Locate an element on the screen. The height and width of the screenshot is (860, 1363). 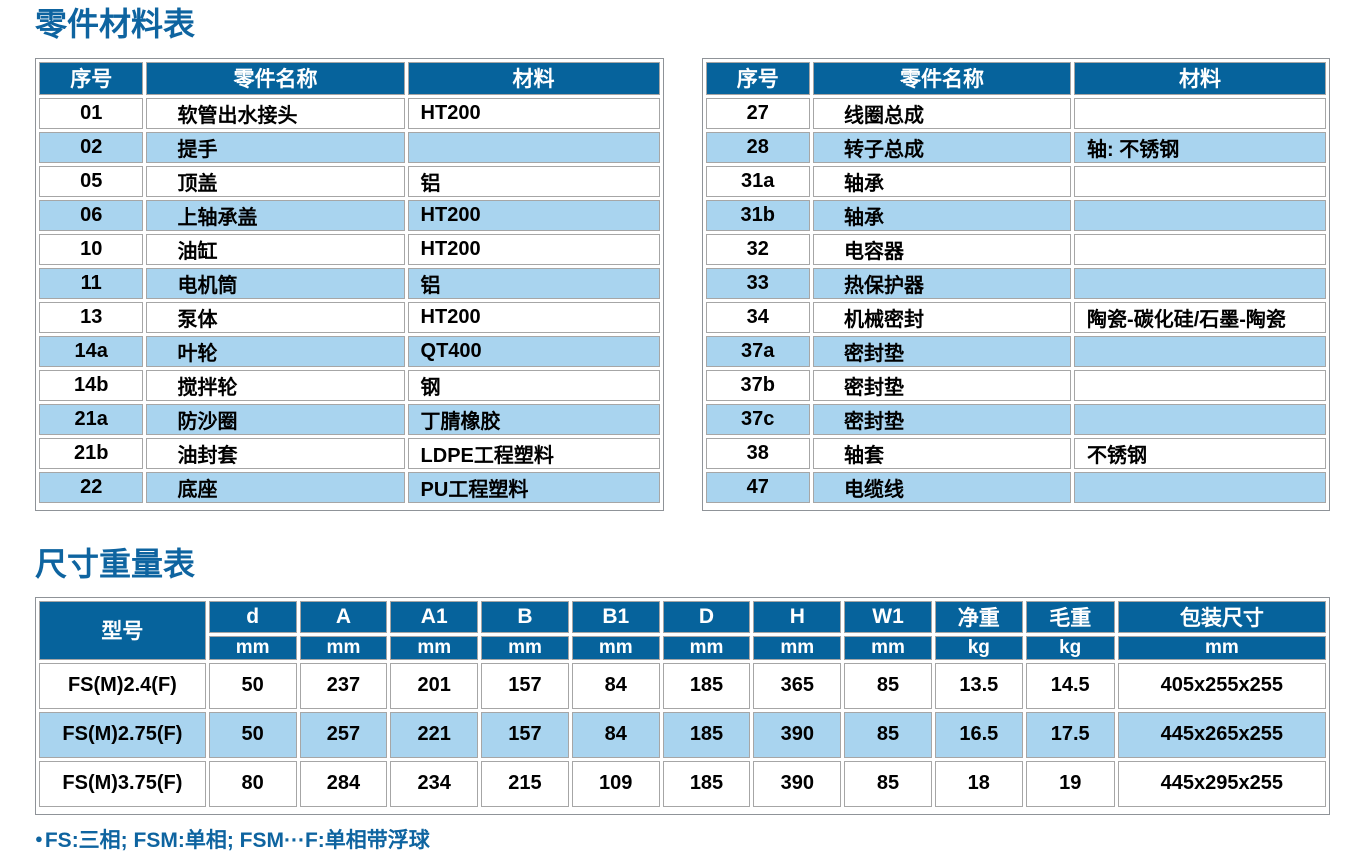
value-cell: 257 is located at coordinates (343, 734).